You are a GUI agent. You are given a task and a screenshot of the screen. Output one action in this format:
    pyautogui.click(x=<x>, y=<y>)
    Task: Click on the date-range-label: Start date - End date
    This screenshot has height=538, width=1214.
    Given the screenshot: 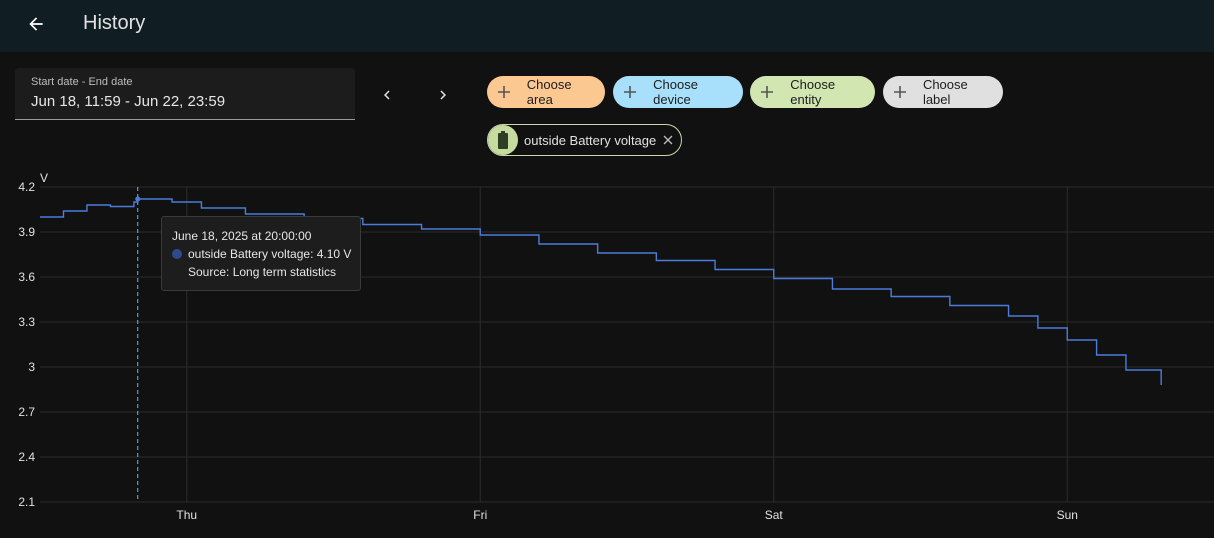 What is the action you would take?
    pyautogui.click(x=82, y=82)
    